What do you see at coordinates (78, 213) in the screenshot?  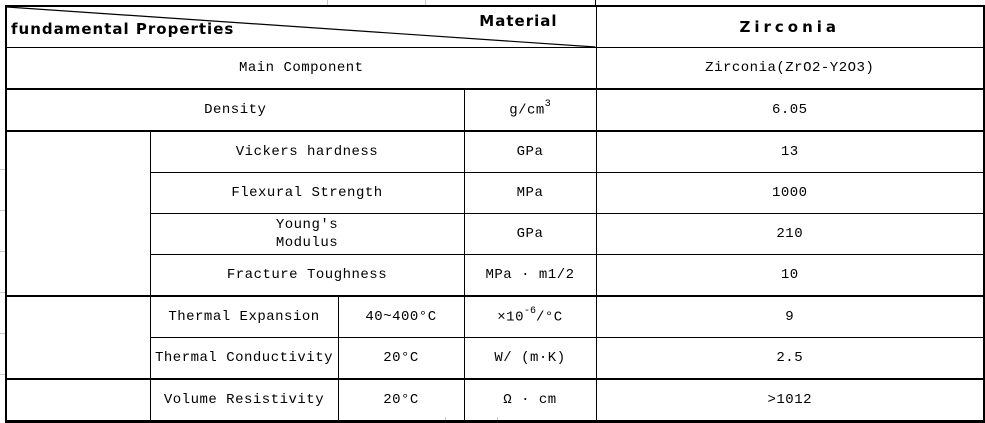 I see `mechanical-group-cell` at bounding box center [78, 213].